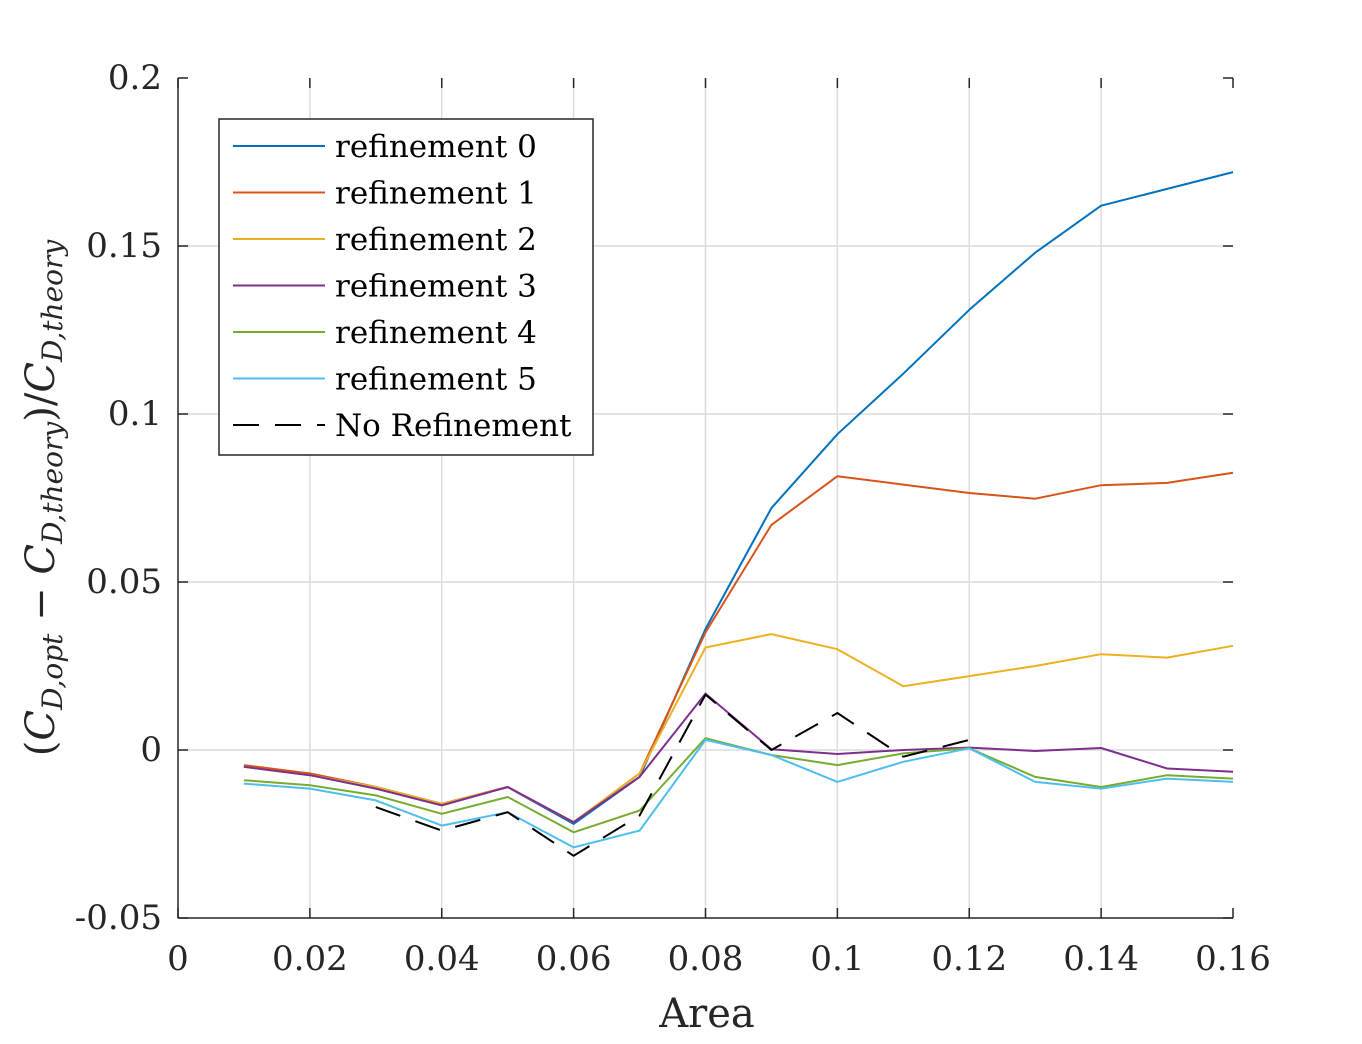 This screenshot has height=1044, width=1362. I want to click on y-label-c3: C, so click(41, 377).